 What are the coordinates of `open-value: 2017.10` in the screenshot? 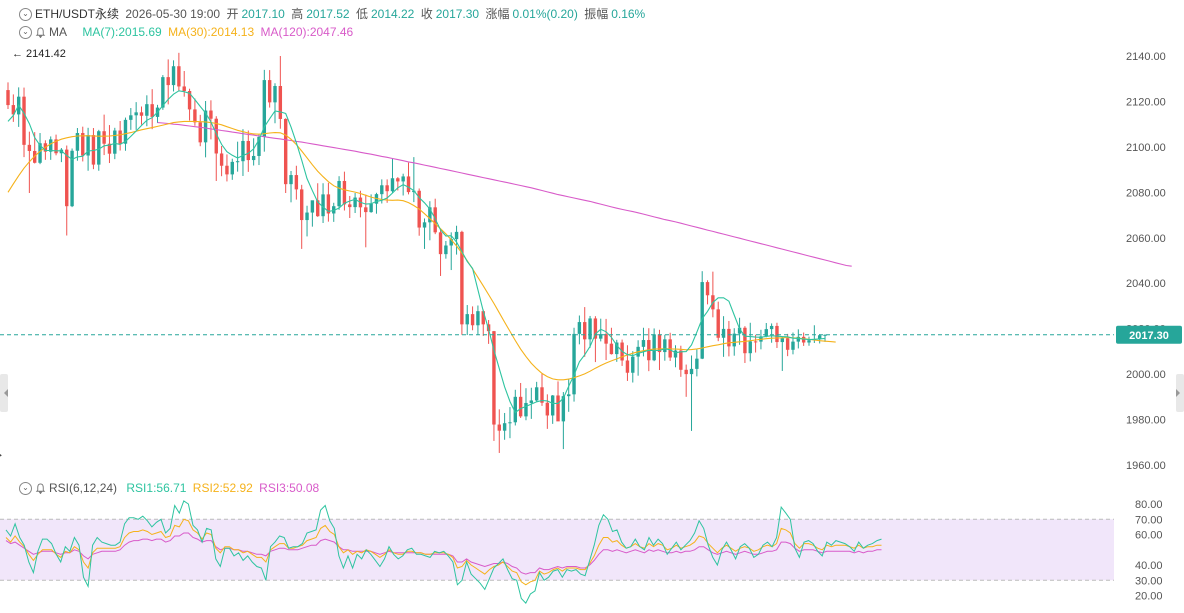 It's located at (263, 14).